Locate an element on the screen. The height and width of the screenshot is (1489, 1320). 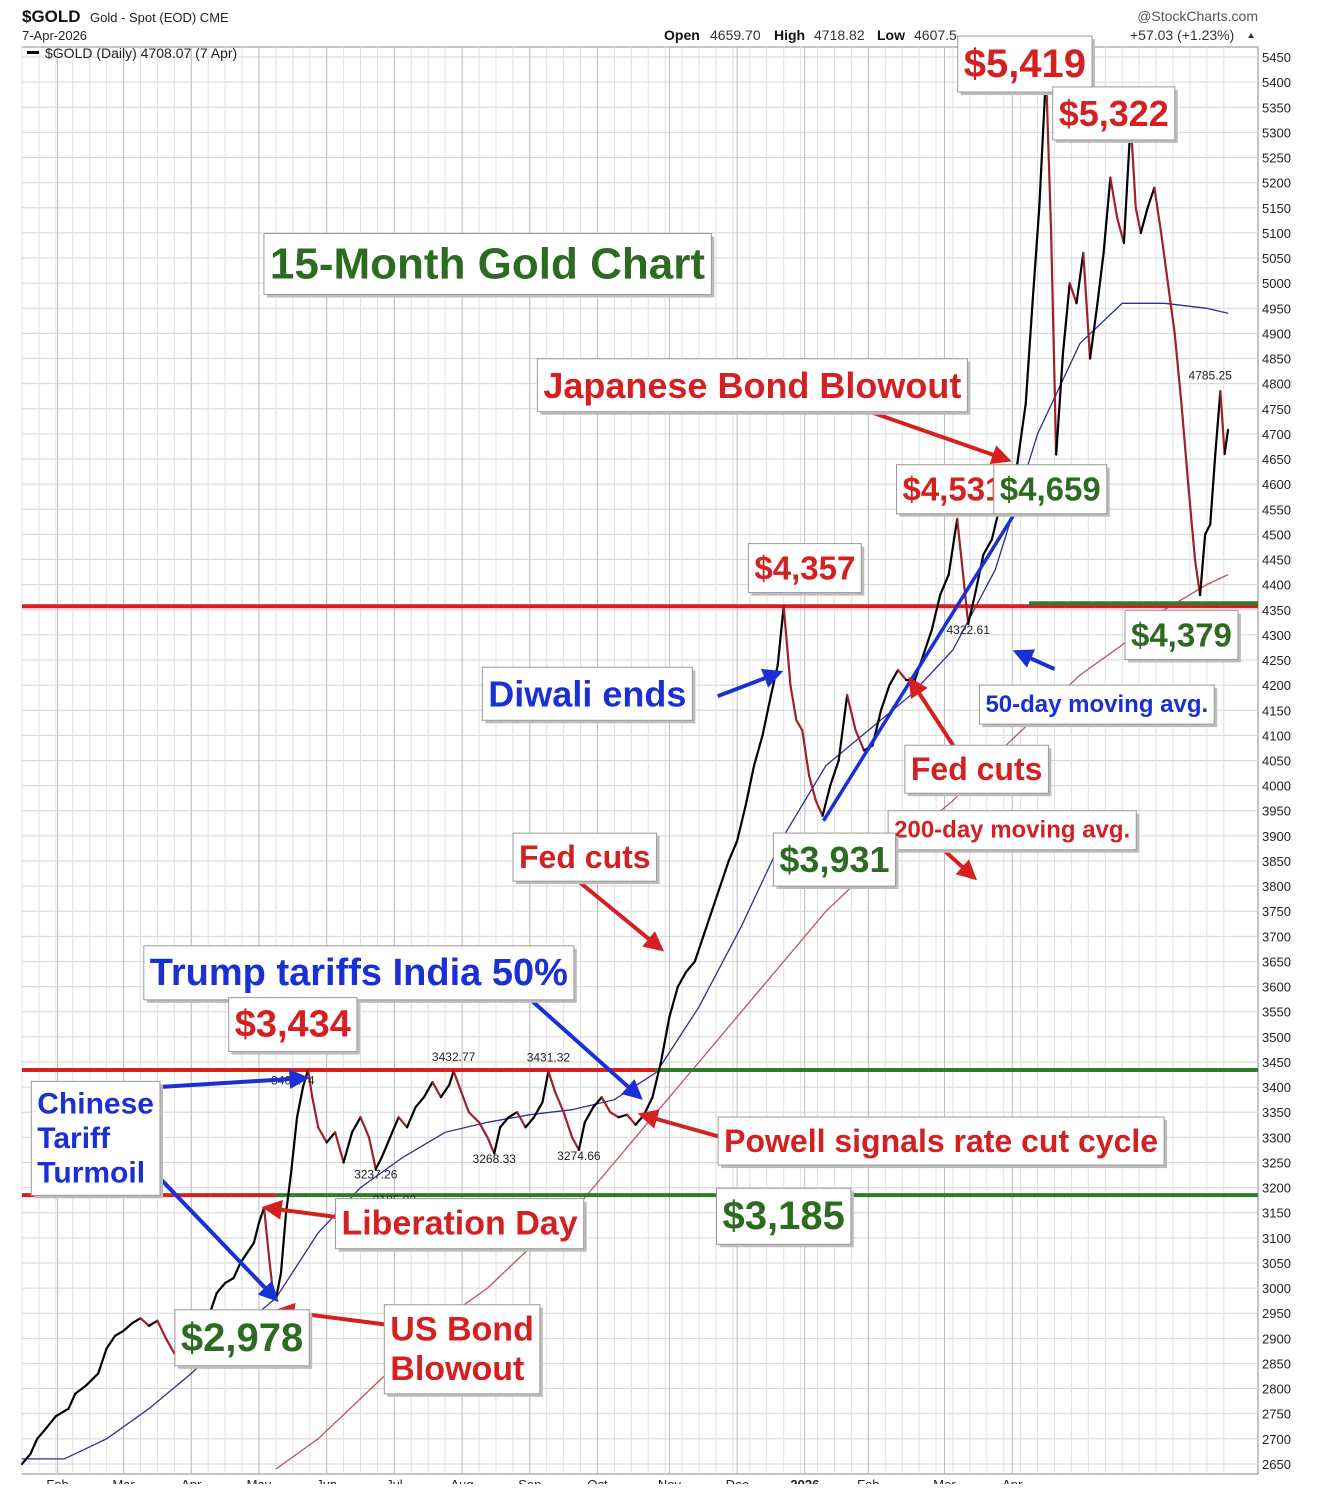
price-point-label: 3237.26 is located at coordinates (376, 1175).